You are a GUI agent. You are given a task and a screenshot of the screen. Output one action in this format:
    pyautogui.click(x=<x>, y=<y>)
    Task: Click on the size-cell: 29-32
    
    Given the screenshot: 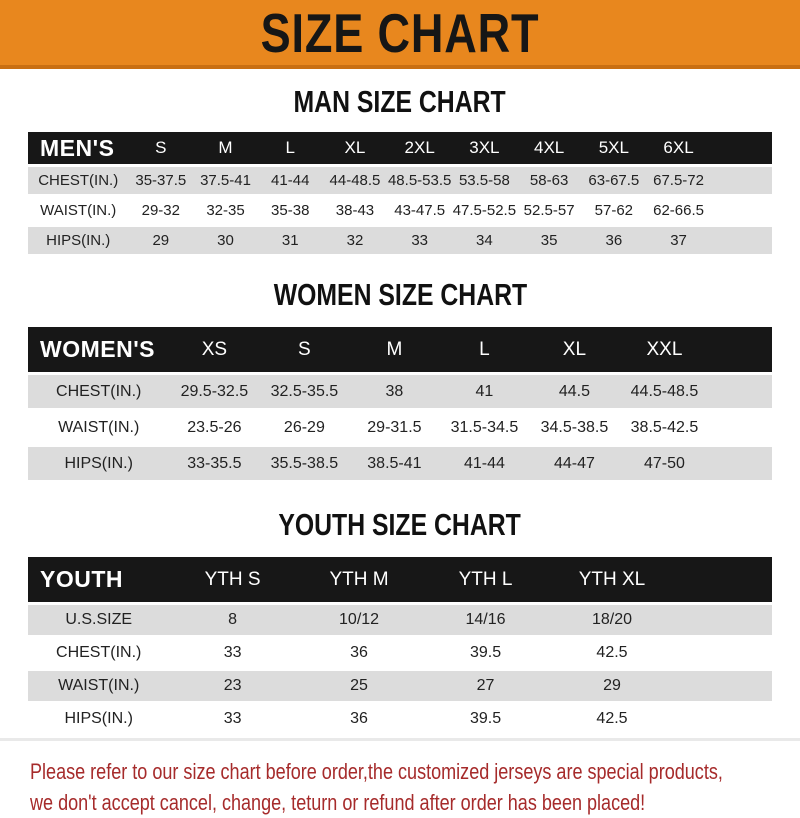 What is the action you would take?
    pyautogui.click(x=161, y=210)
    